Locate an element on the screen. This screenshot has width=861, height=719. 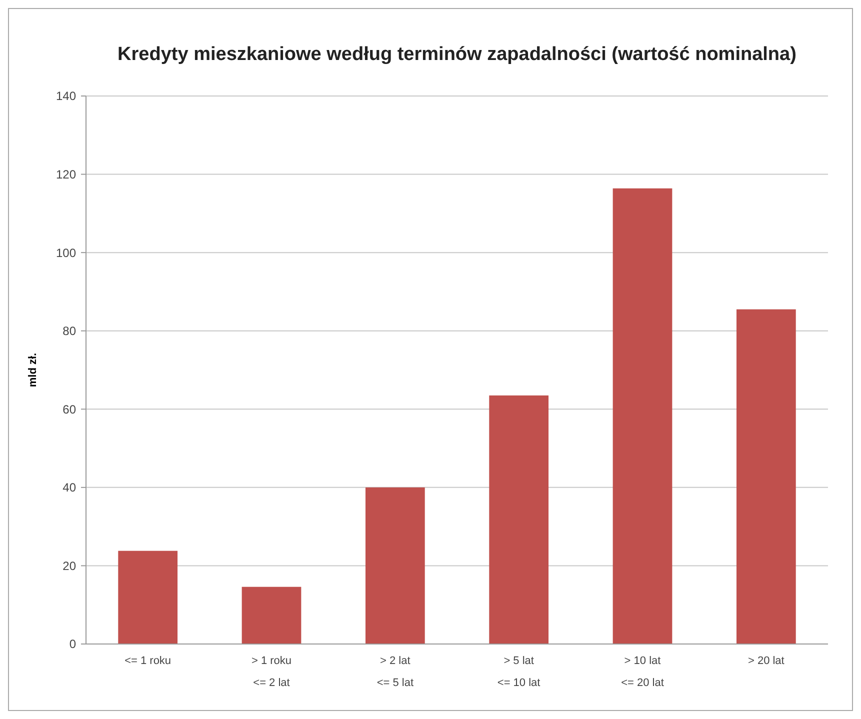
y-tick-label: 0 is located at coordinates (72, 644).